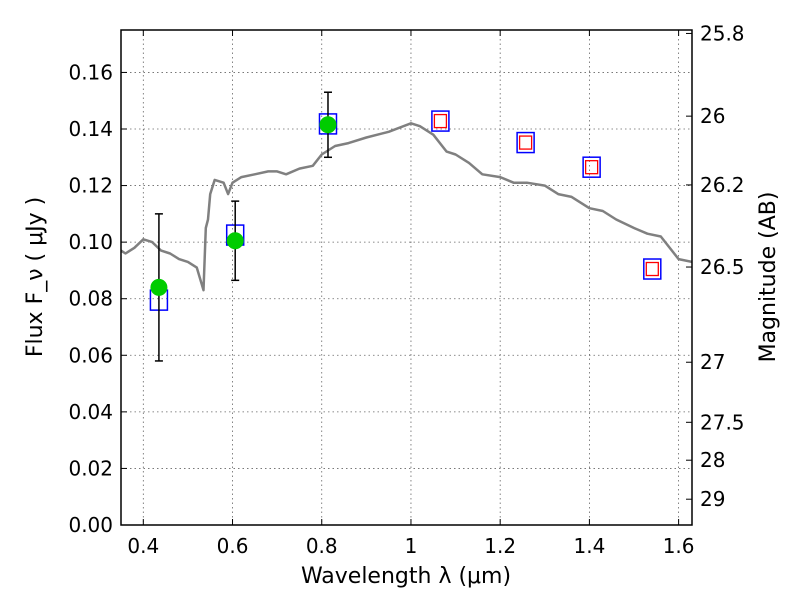 The height and width of the screenshot is (600, 800). What do you see at coordinates (679, 546) in the screenshot?
I see `x-tick-label: 1.6` at bounding box center [679, 546].